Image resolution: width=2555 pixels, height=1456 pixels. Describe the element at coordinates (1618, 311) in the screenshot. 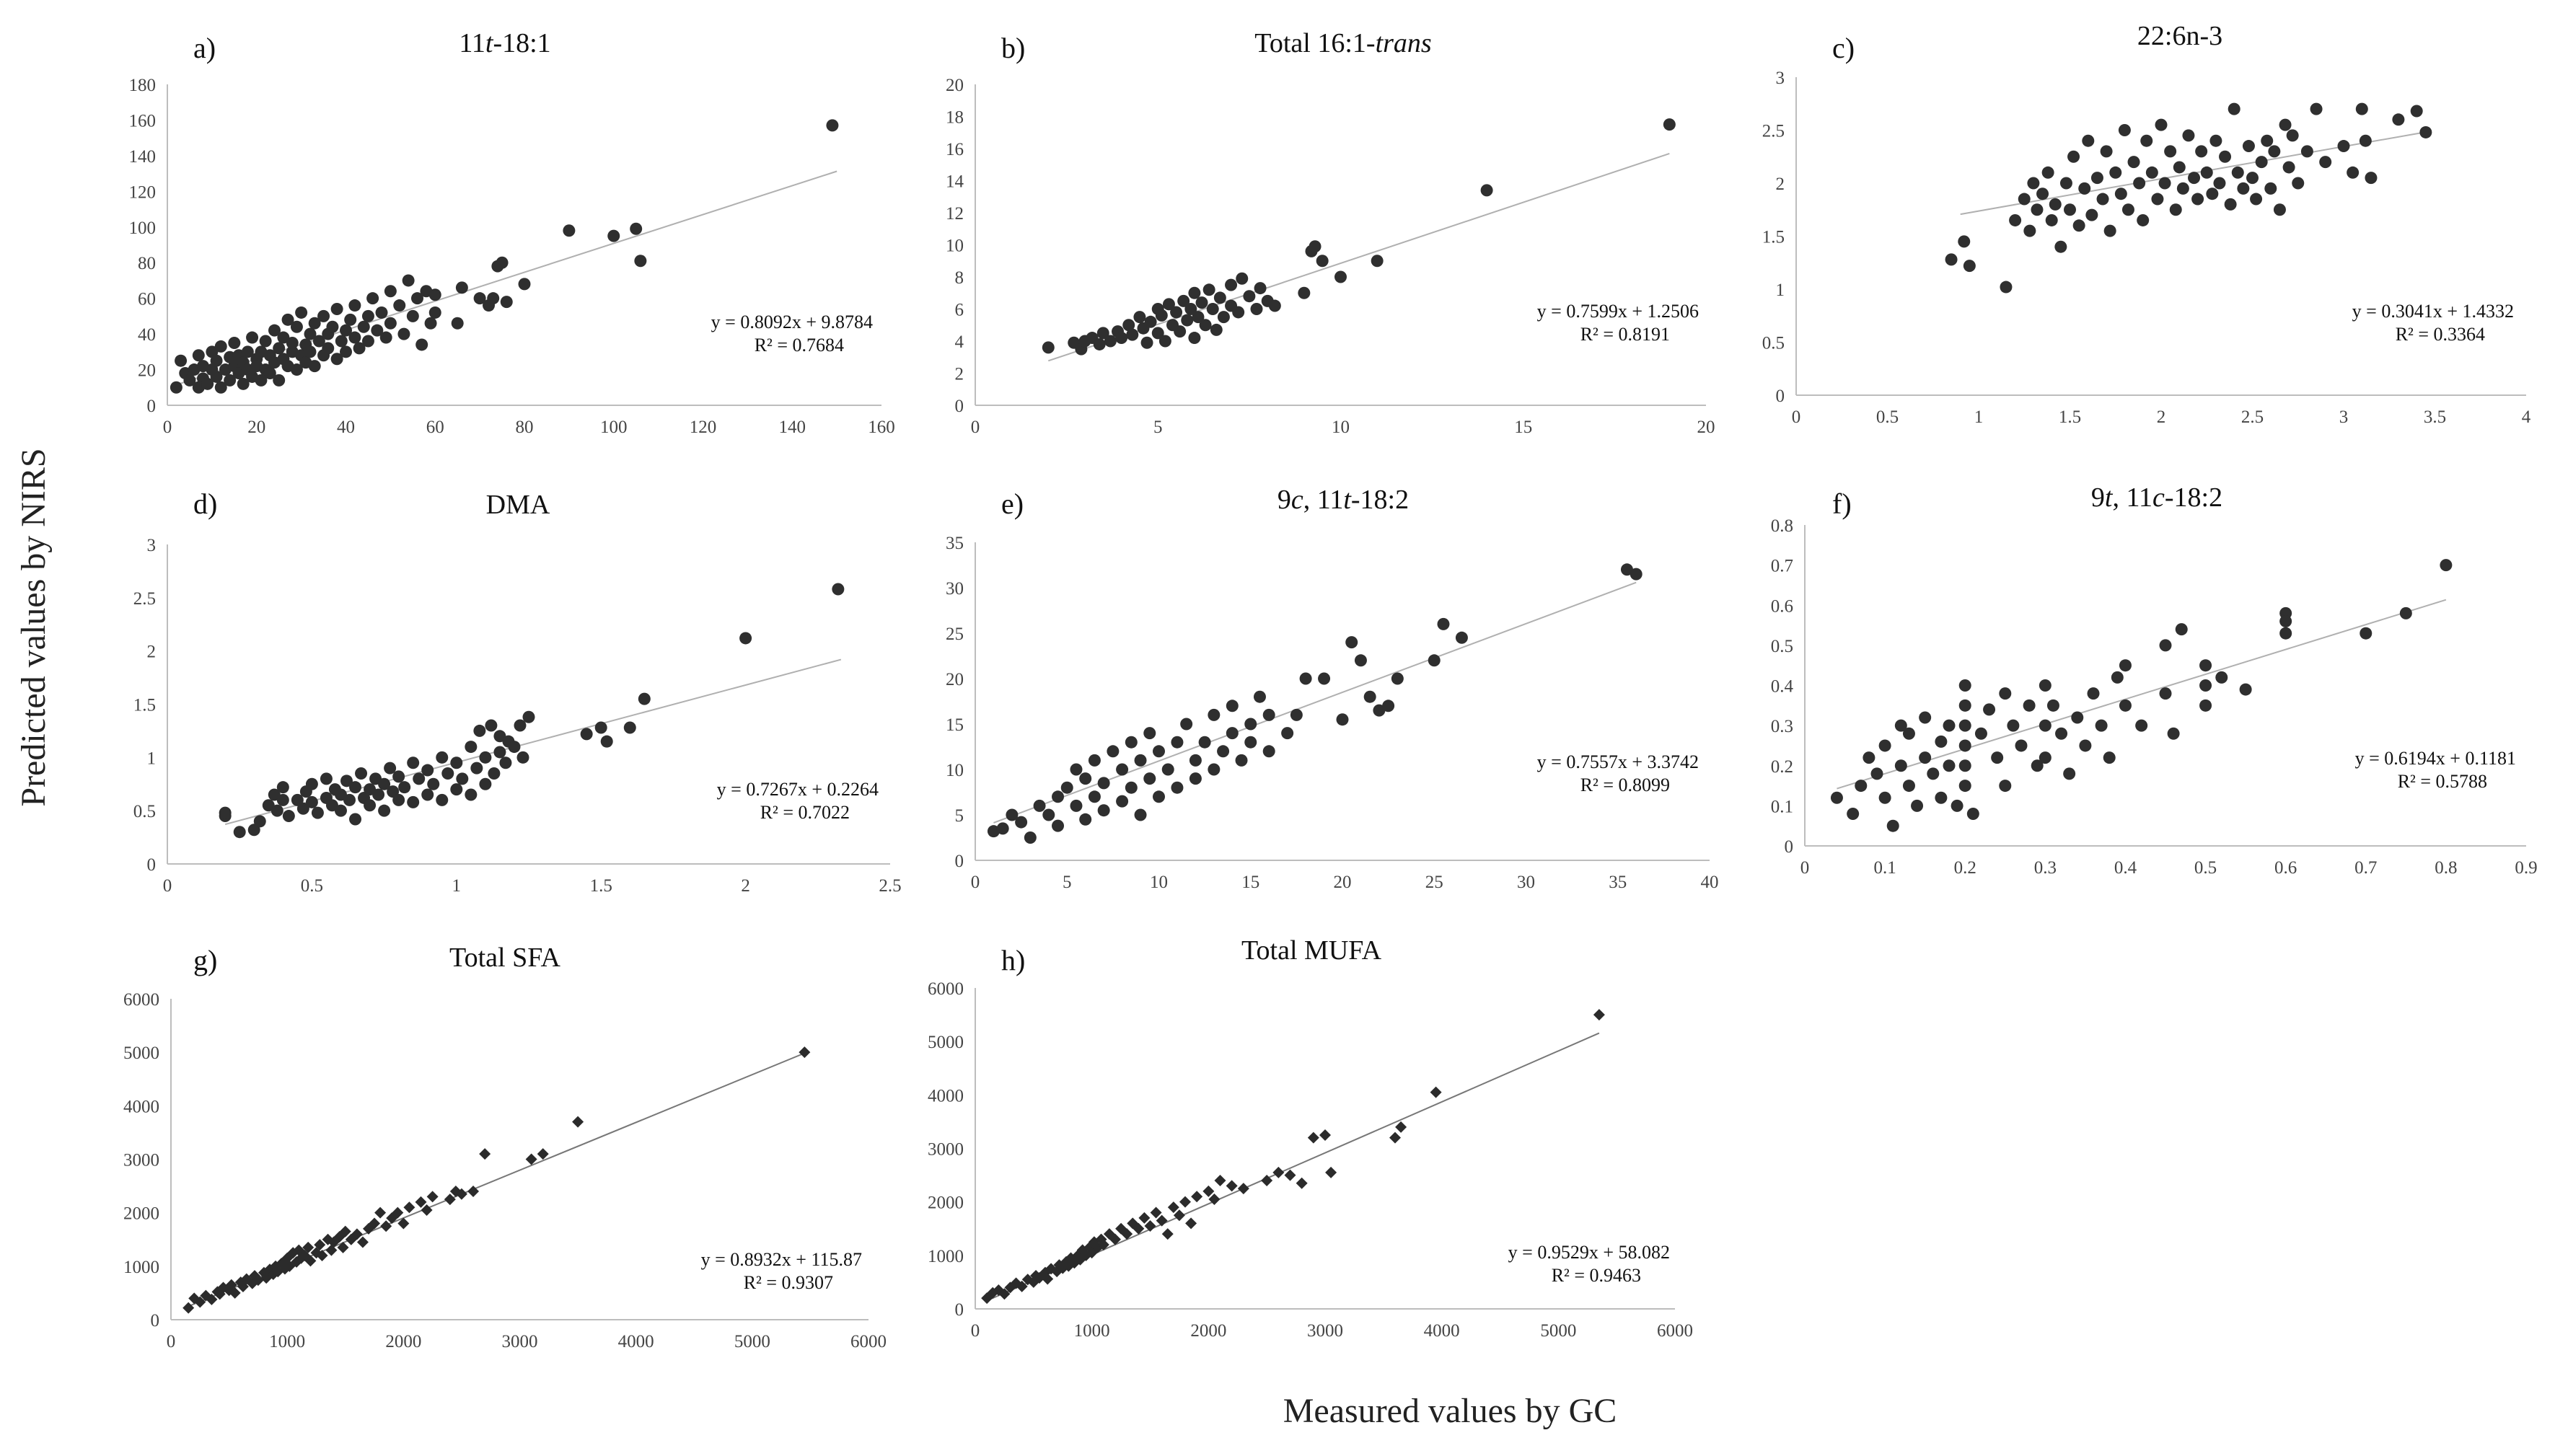

I see `trend-equation: y = 0.7599x + 1.2506` at that location.